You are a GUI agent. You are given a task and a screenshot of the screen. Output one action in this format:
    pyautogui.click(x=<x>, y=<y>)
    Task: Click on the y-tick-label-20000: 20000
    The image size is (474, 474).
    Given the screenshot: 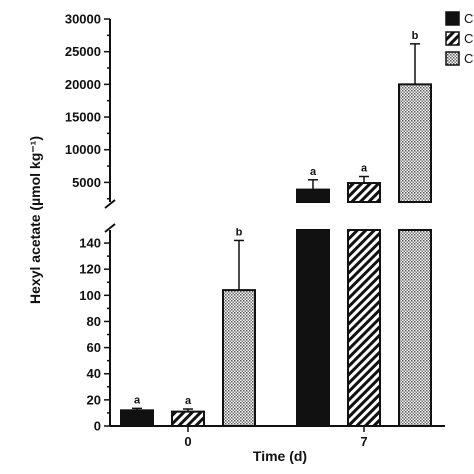 What is the action you would take?
    pyautogui.click(x=83, y=84)
    